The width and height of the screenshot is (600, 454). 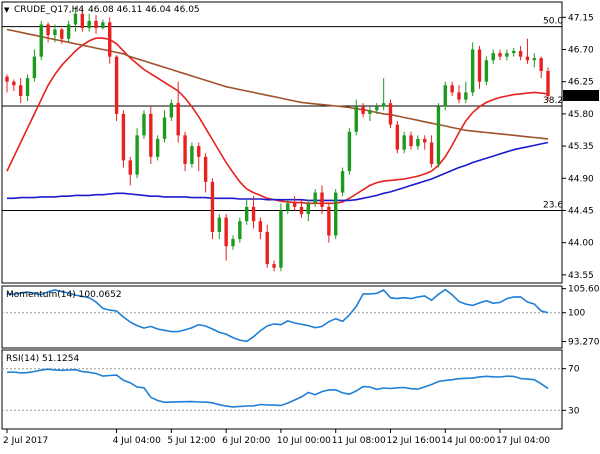 What do you see at coordinates (191, 441) in the screenshot?
I see `x-tick-label: 5 Jul 12:00` at bounding box center [191, 441].